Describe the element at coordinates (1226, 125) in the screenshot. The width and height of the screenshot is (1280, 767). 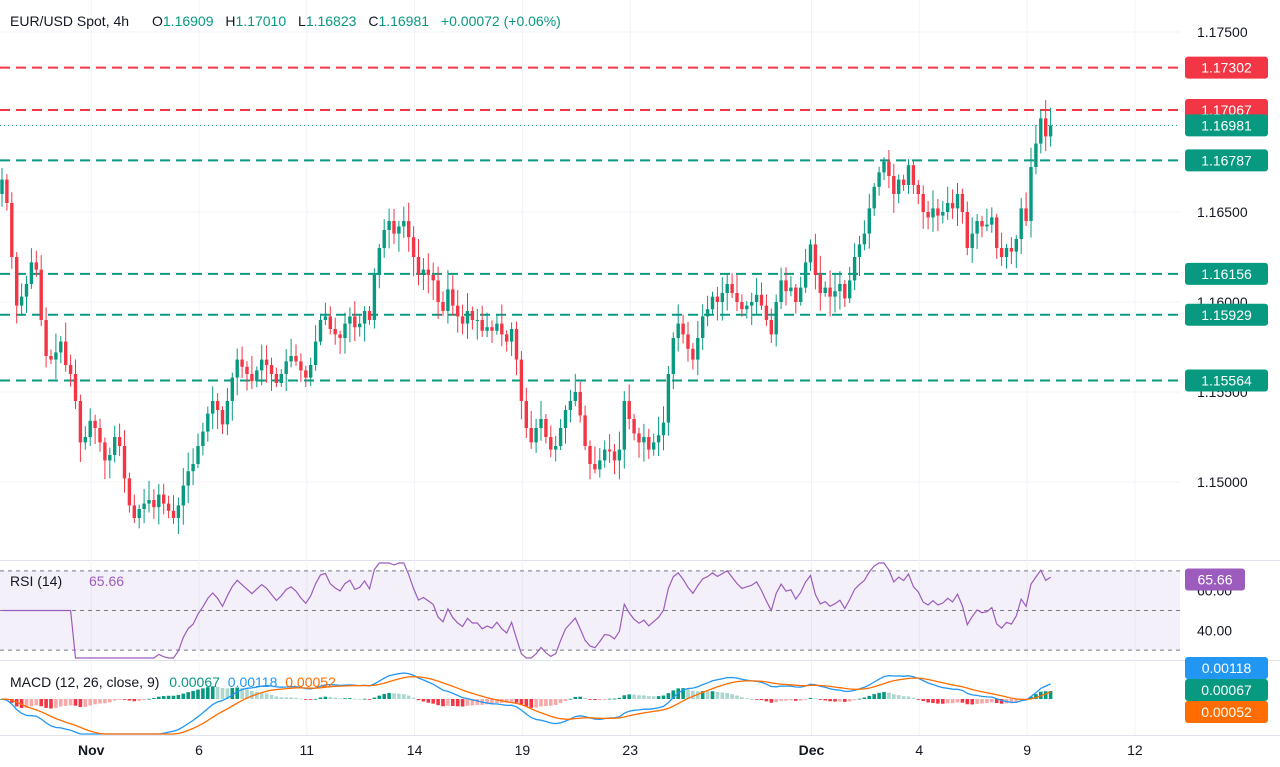
I see `last-price-tag` at that location.